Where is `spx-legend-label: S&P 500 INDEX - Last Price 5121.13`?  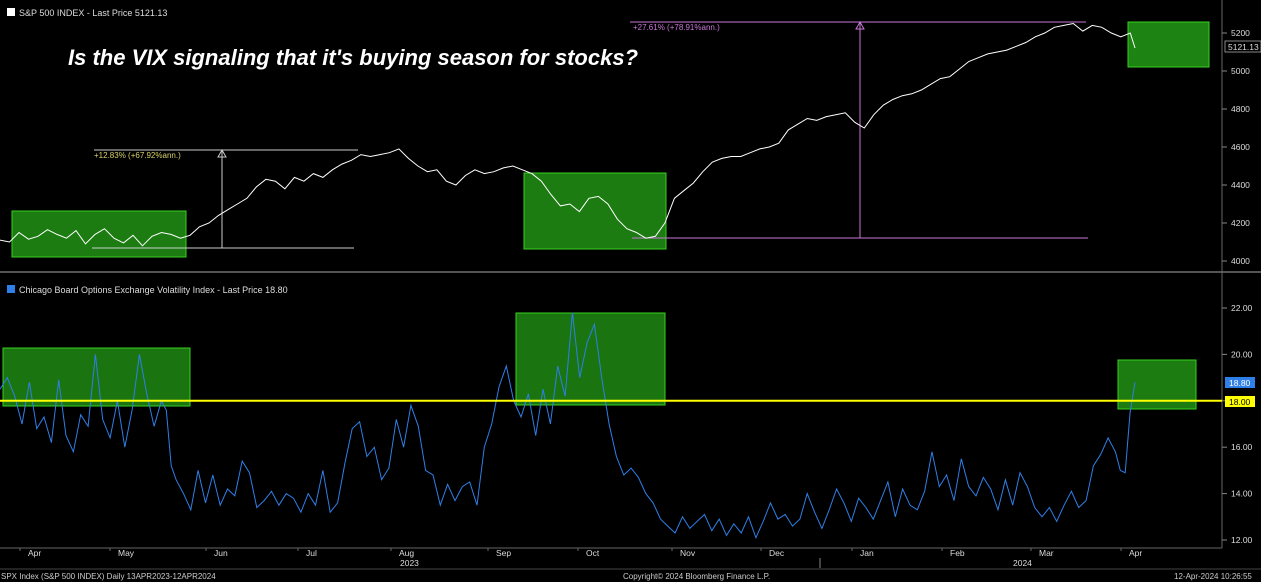
spx-legend-label: S&P 500 INDEX - Last Price 5121.13 is located at coordinates (93, 13).